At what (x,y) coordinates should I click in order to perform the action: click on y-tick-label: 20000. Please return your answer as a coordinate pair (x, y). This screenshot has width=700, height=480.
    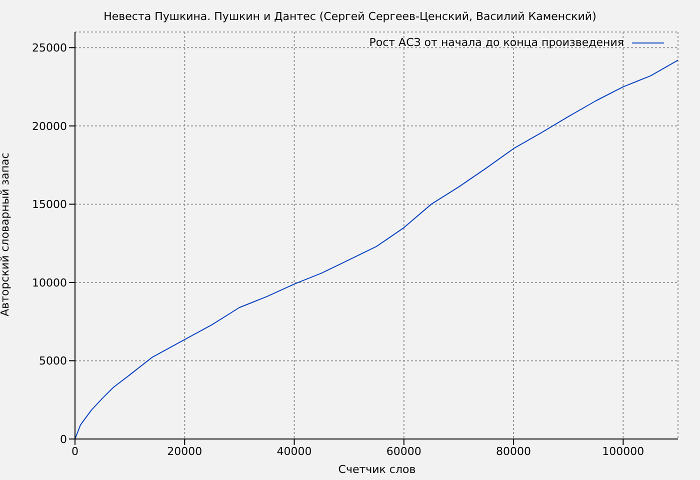
    Looking at the image, I should click on (49, 126).